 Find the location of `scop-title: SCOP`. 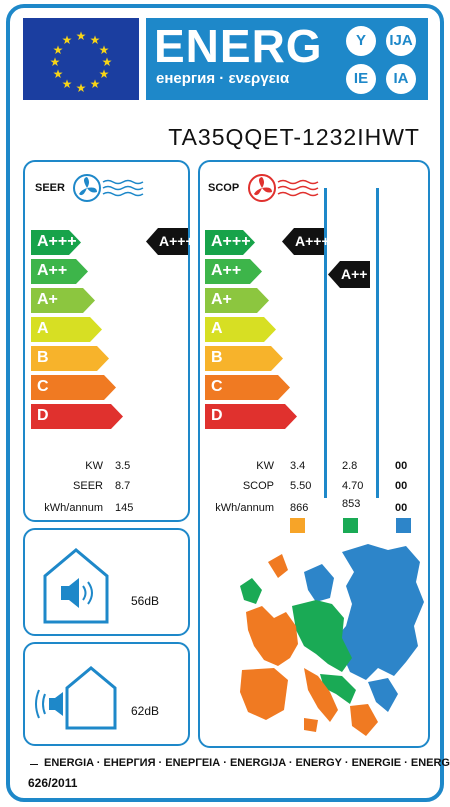

scop-title: SCOP is located at coordinates (224, 188).